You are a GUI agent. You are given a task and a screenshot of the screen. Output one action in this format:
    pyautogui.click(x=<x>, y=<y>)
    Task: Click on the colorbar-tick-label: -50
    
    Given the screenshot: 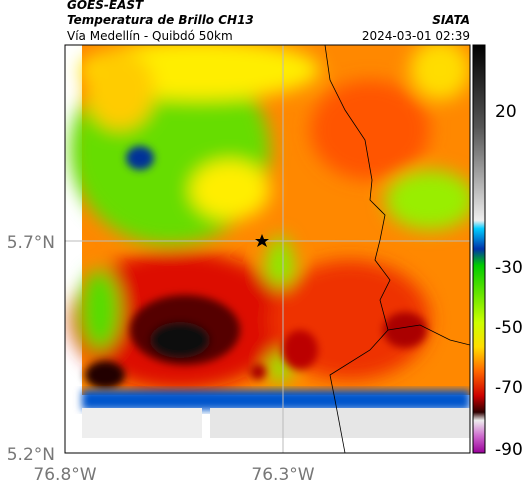 What is the action you would take?
    pyautogui.click(x=509, y=328)
    